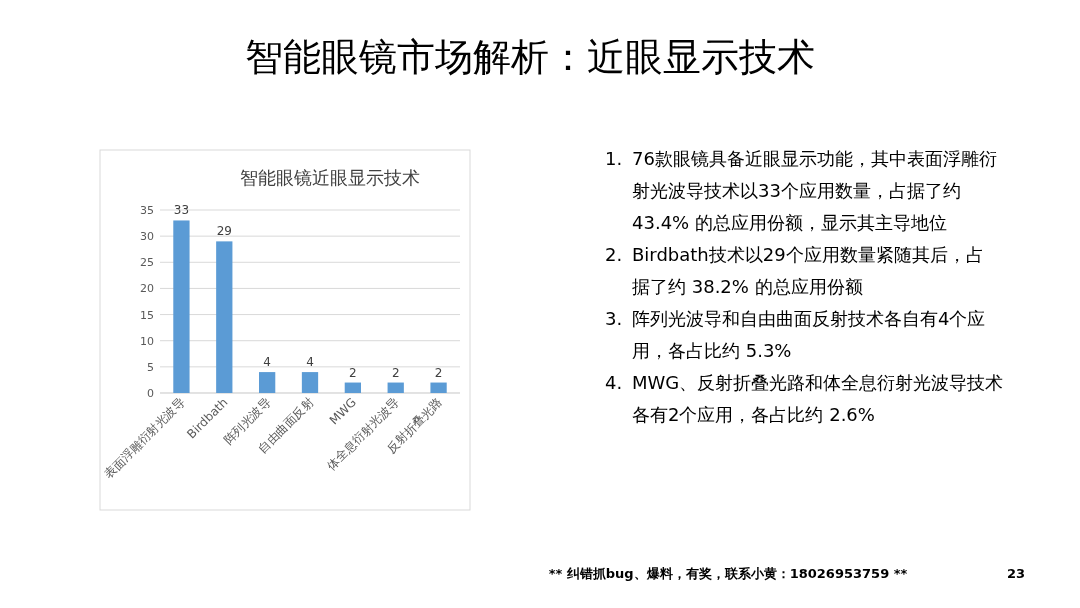 This screenshot has height=608, width=1080. Describe the element at coordinates (804, 398) in the screenshot. I see `text: 4. MWG、反射折叠光路和体全息衍射光波导技术各有2个应用，各占比约 2.6%` at that location.